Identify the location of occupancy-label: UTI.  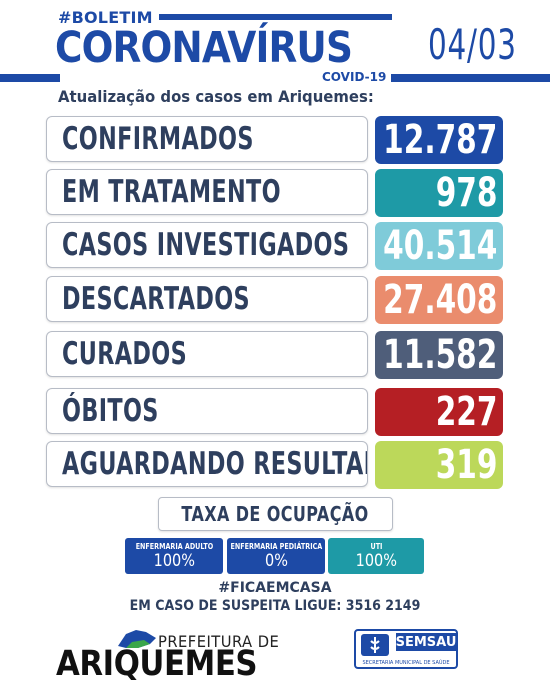
(376, 546).